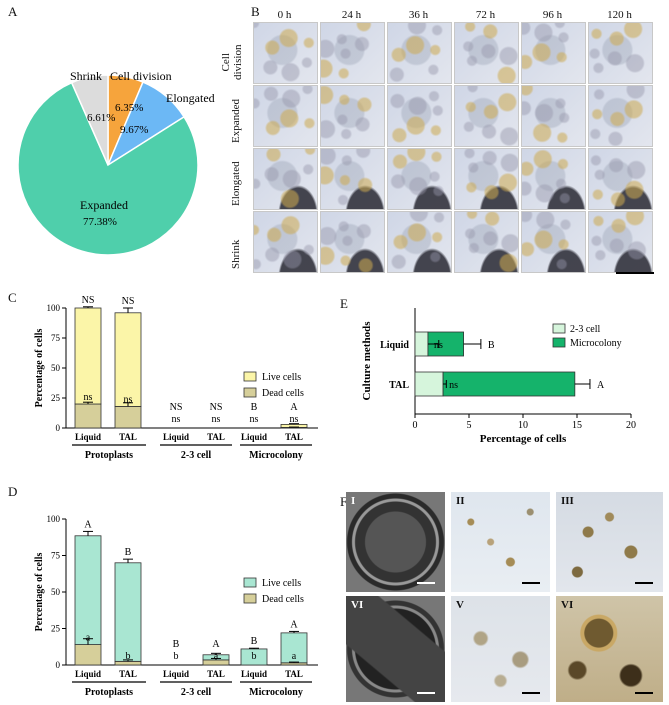  I want to click on photo-grid: I II III VI V VI, so click(504, 598).